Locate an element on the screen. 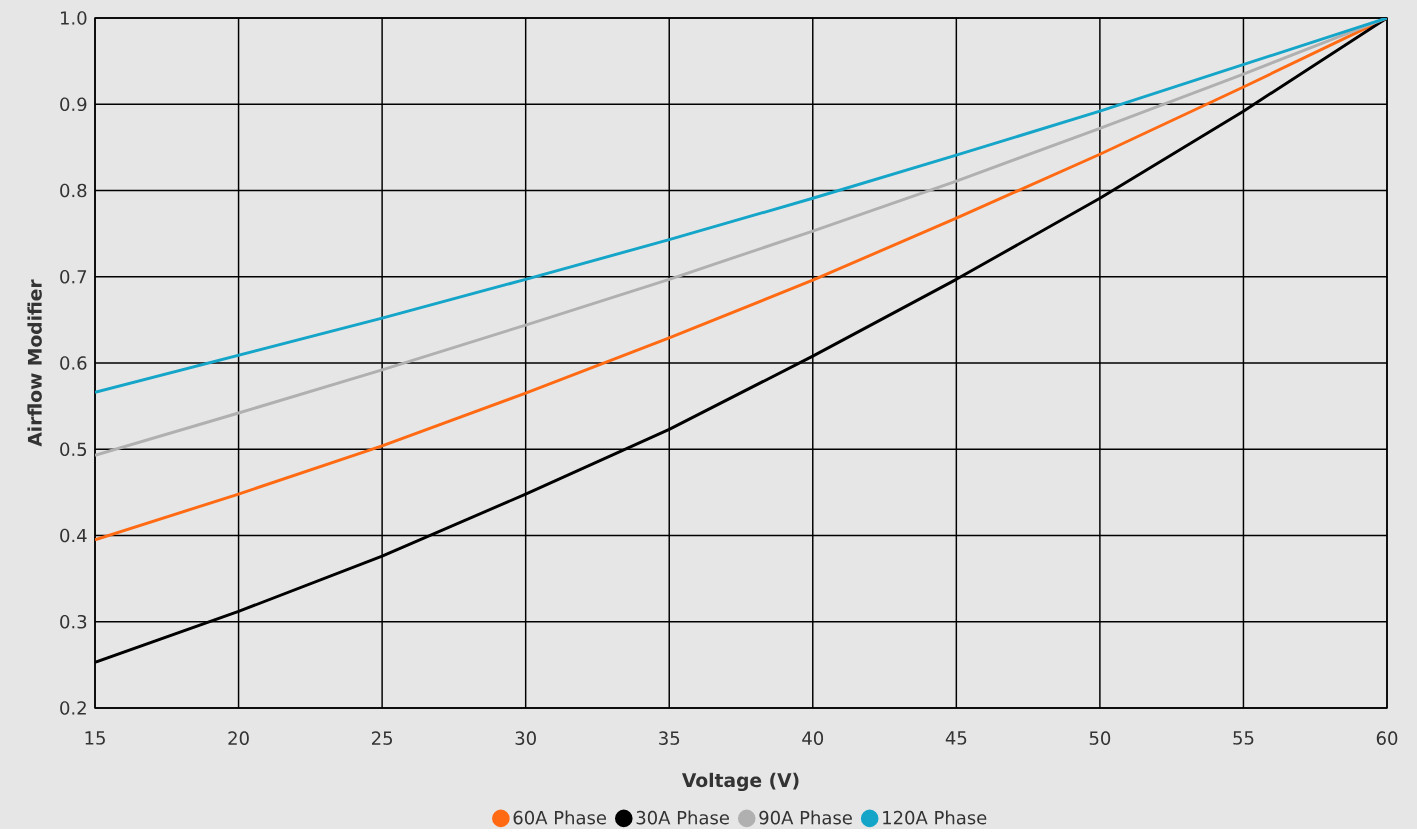 Image resolution: width=1417 pixels, height=832 pixels. y-tick-label: 1.0 is located at coordinates (73, 18).